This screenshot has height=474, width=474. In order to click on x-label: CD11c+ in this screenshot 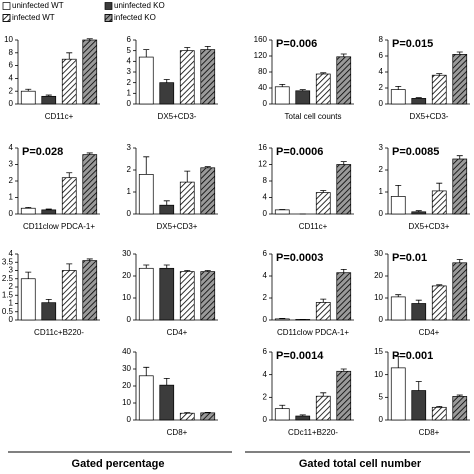, I will do `click(313, 226)`.